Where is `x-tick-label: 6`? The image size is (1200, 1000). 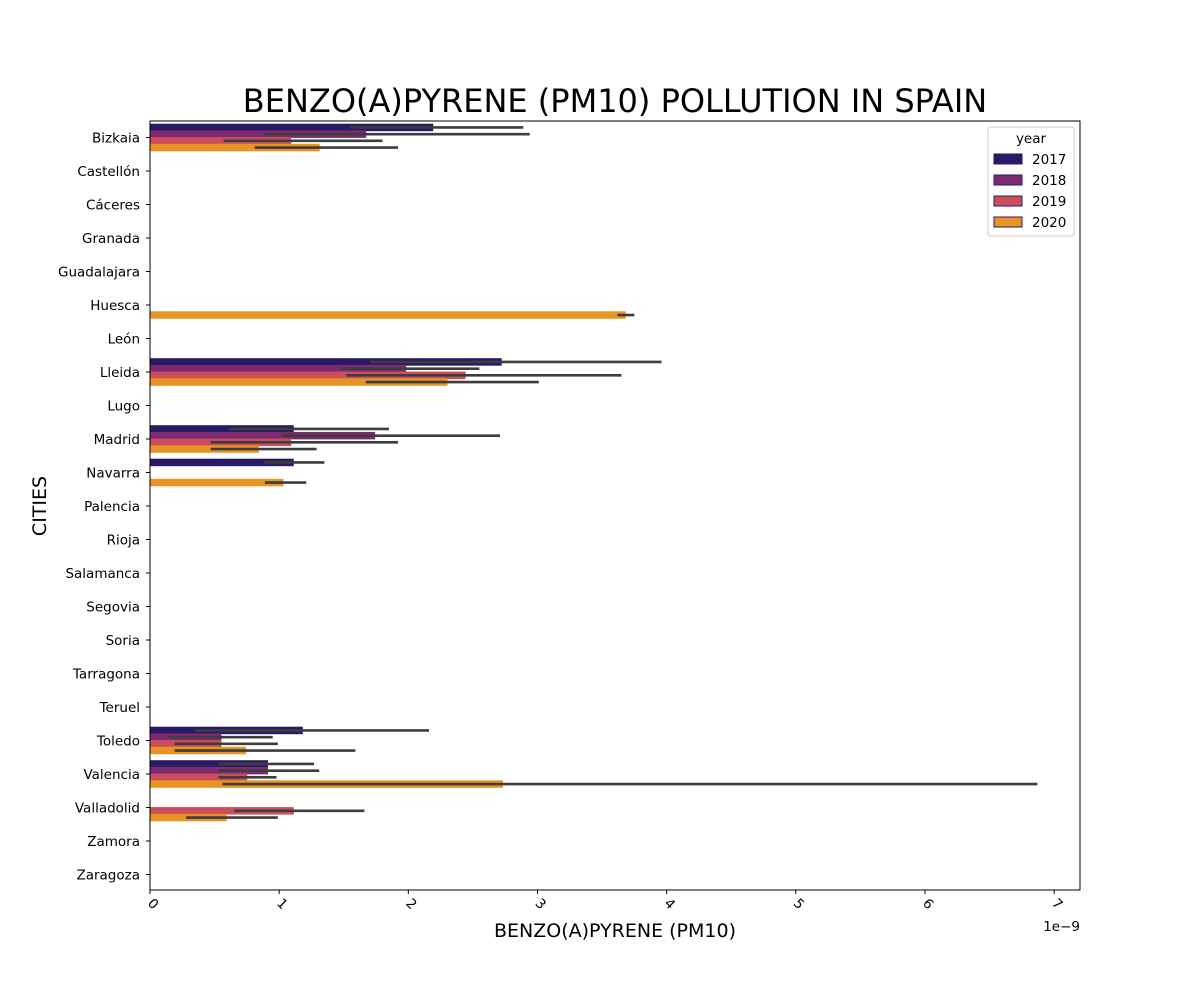
x-tick-label: 6 is located at coordinates (927, 903).